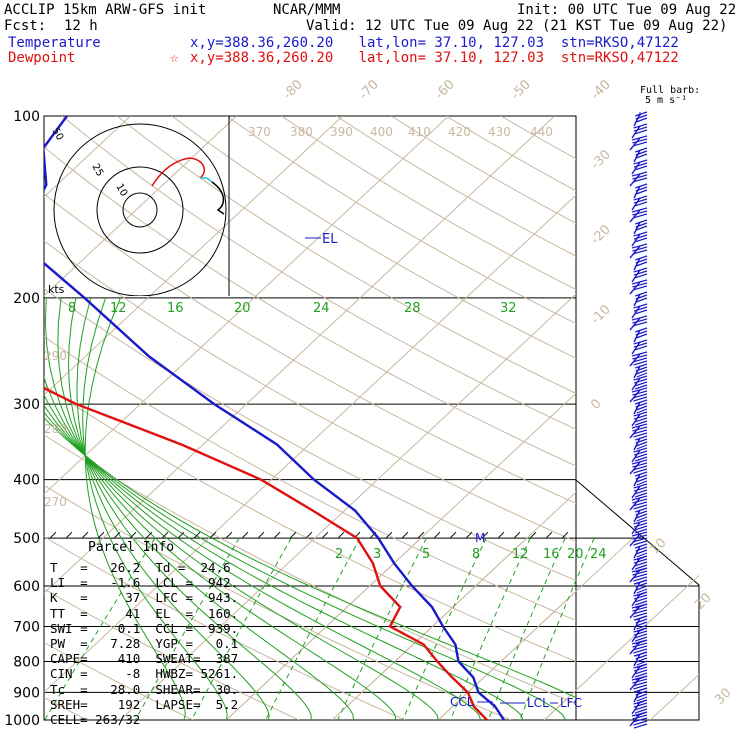 The image size is (740, 740). Describe the element at coordinates (140, 567) in the screenshot. I see `parcel-info-row: T = 26.2 Td = 24.6` at that location.